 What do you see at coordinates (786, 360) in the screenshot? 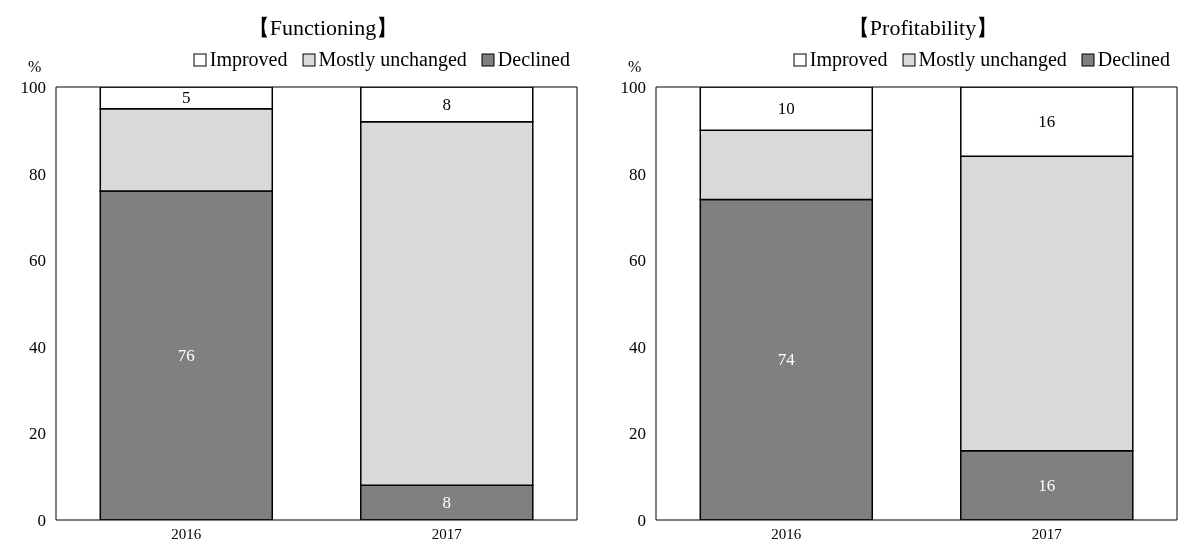
I see `data-label: 74` at bounding box center [786, 360].